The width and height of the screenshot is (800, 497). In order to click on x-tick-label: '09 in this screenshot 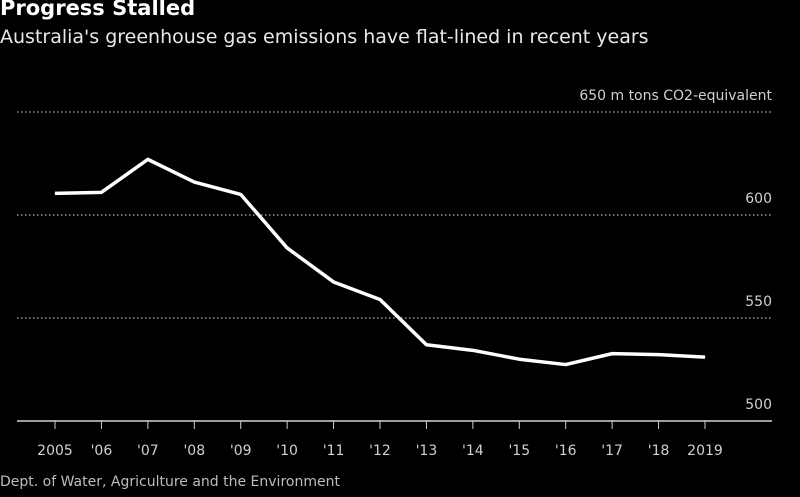, I will do `click(241, 451)`.